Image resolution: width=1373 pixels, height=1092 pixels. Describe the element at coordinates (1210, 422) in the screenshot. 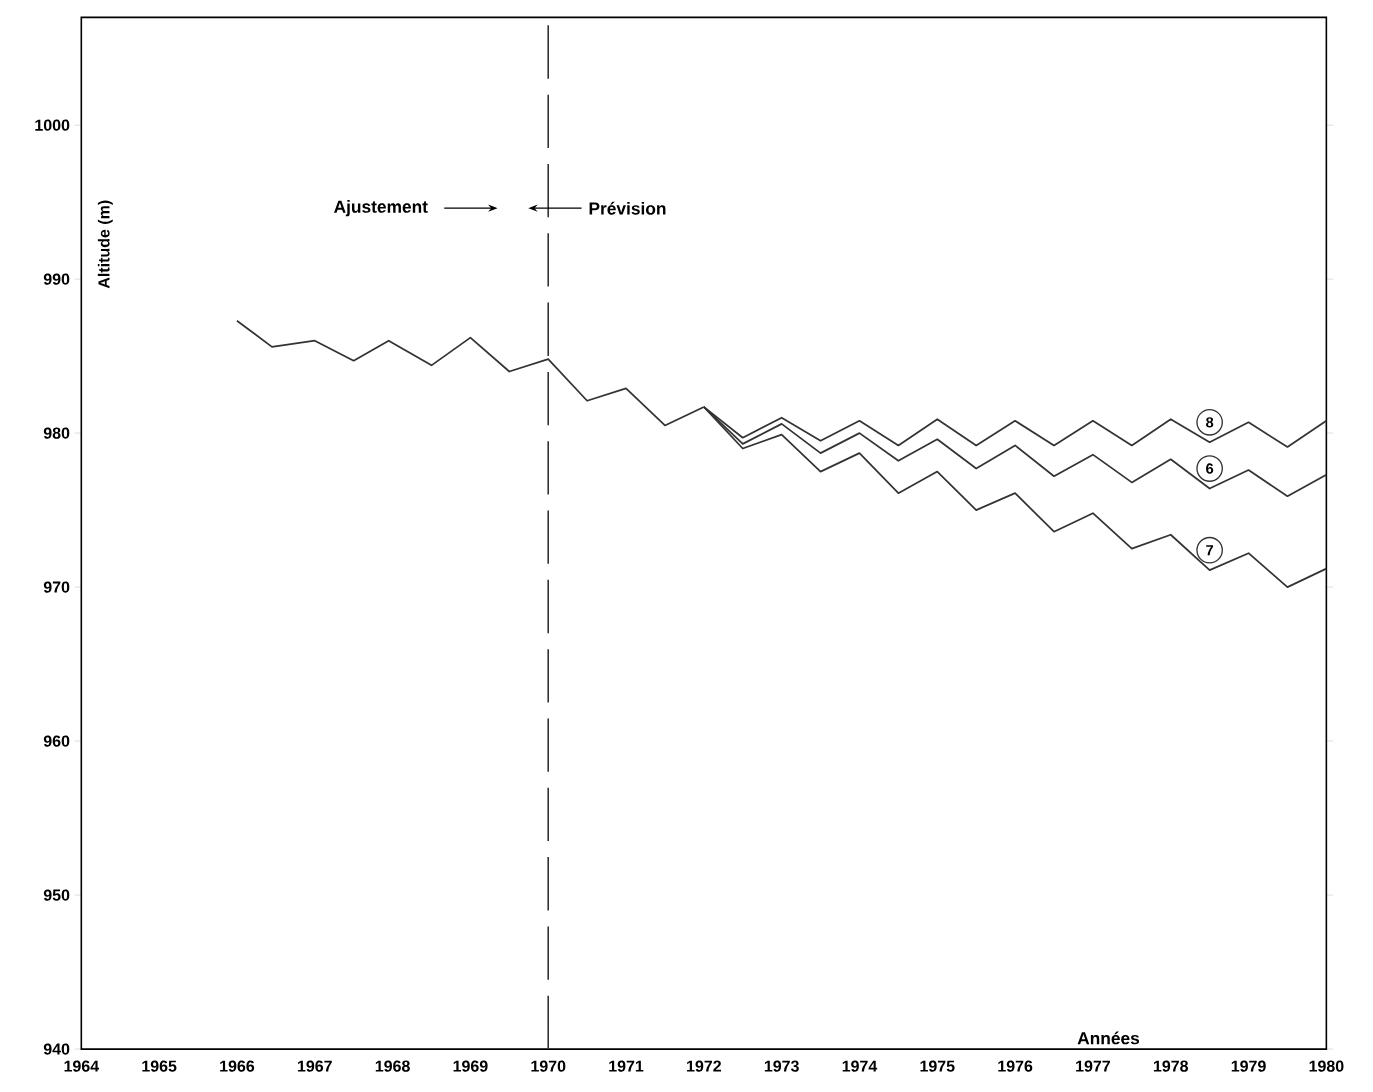

I see `legend-label: 8` at that location.